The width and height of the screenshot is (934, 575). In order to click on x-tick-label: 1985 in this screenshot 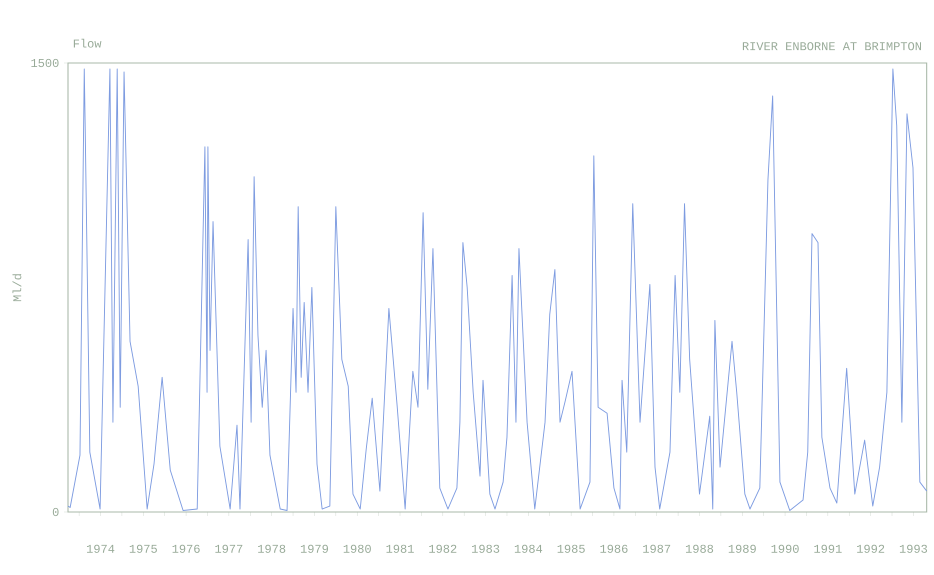, I will do `click(571, 548)`.